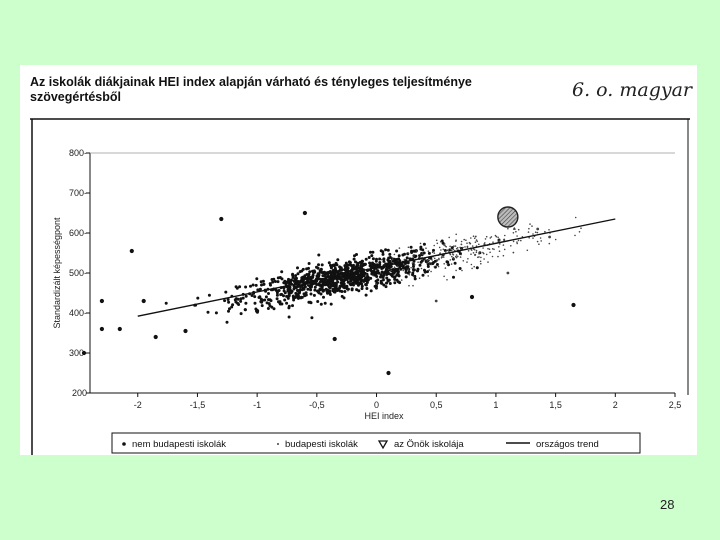 The width and height of the screenshot is (720, 540). What do you see at coordinates (78, 313) in the screenshot?
I see `y-tick-label: 400-` at bounding box center [78, 313].